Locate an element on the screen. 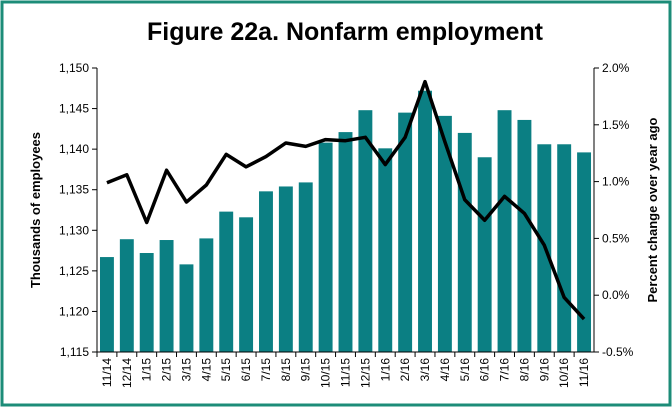  x-tick-label: 10/16 is located at coordinates (564, 373).